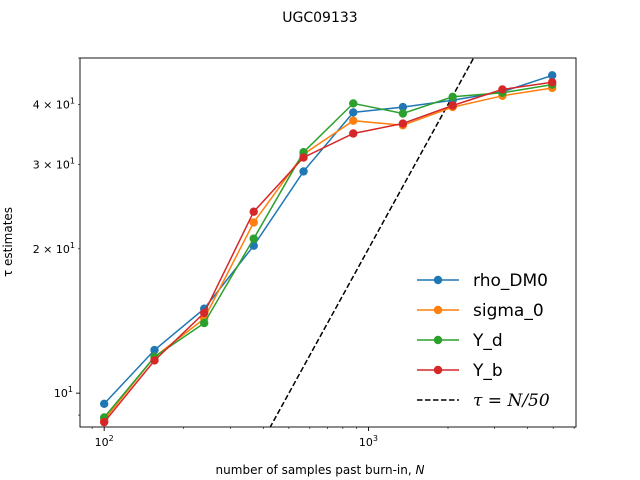 Image resolution: width=640 pixels, height=480 pixels. What do you see at coordinates (54, 103) in the screenshot?
I see `y-tick-label: 4 × 101` at bounding box center [54, 103].